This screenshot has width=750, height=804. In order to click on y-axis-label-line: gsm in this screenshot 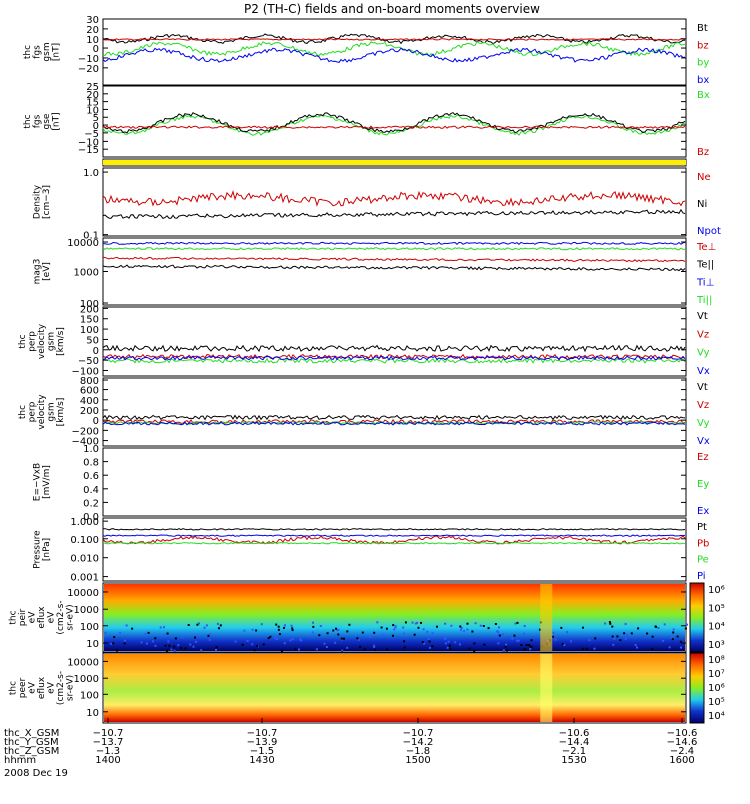, I will do `click(52, 341)`.